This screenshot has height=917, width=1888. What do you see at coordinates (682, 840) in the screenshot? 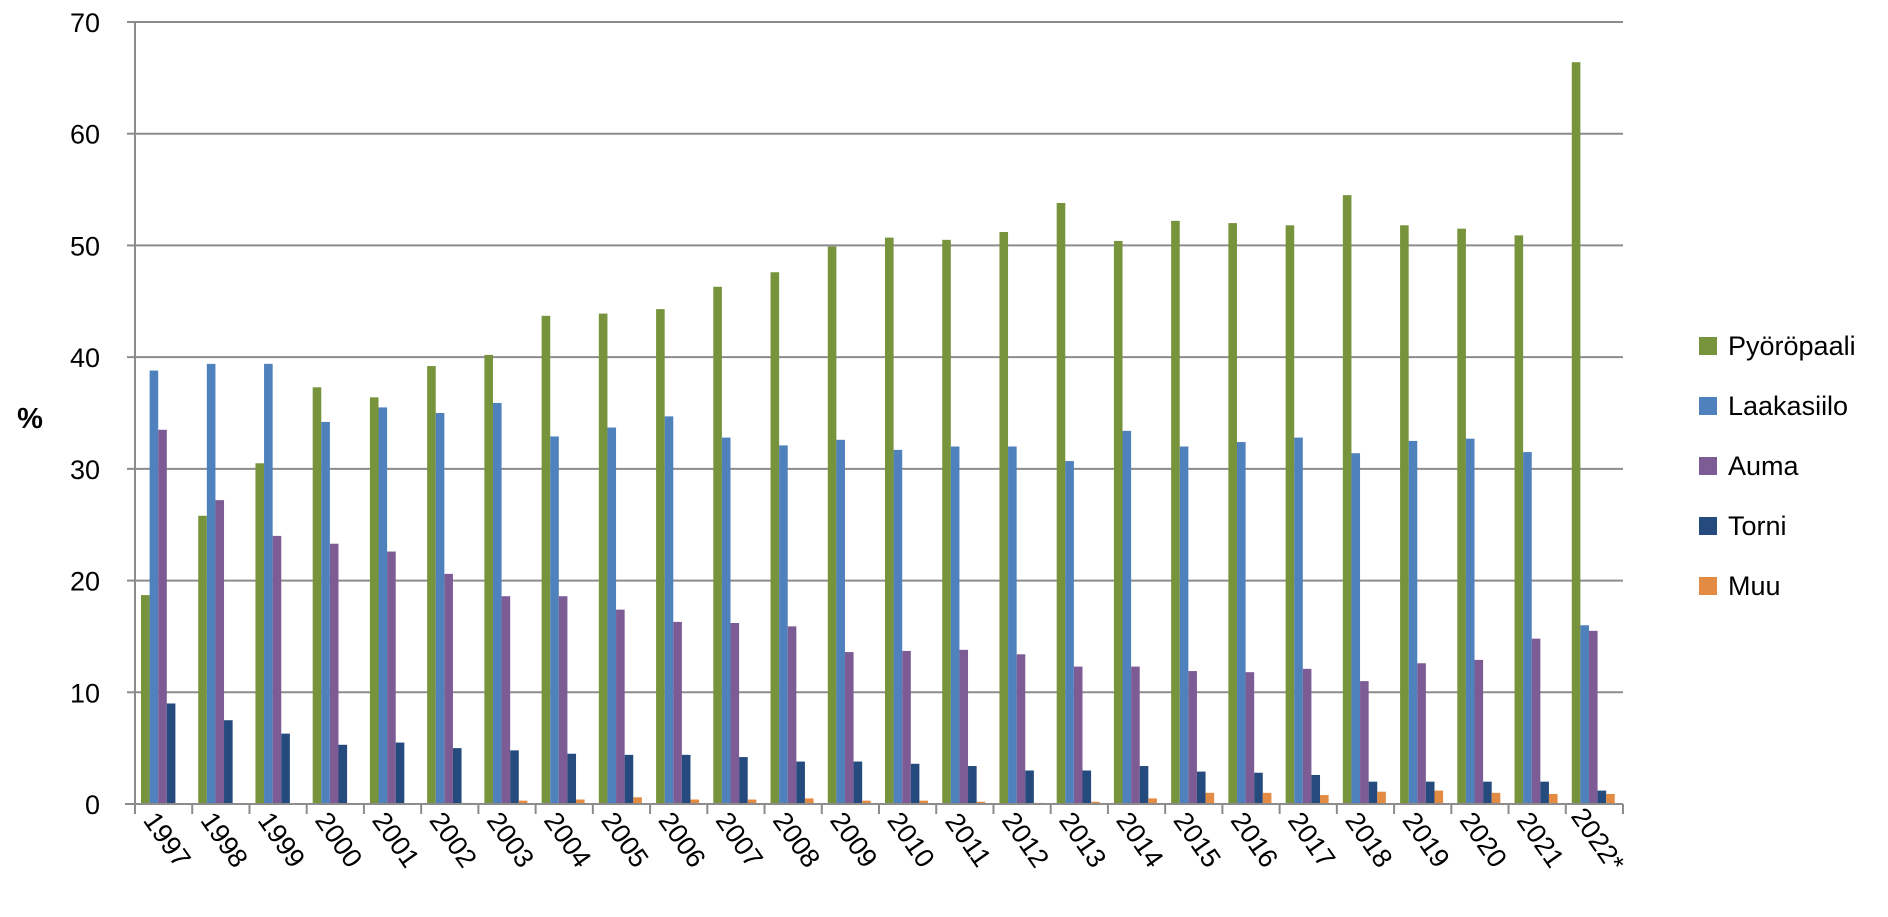
I see `x-tick-label: 2006` at bounding box center [682, 840].